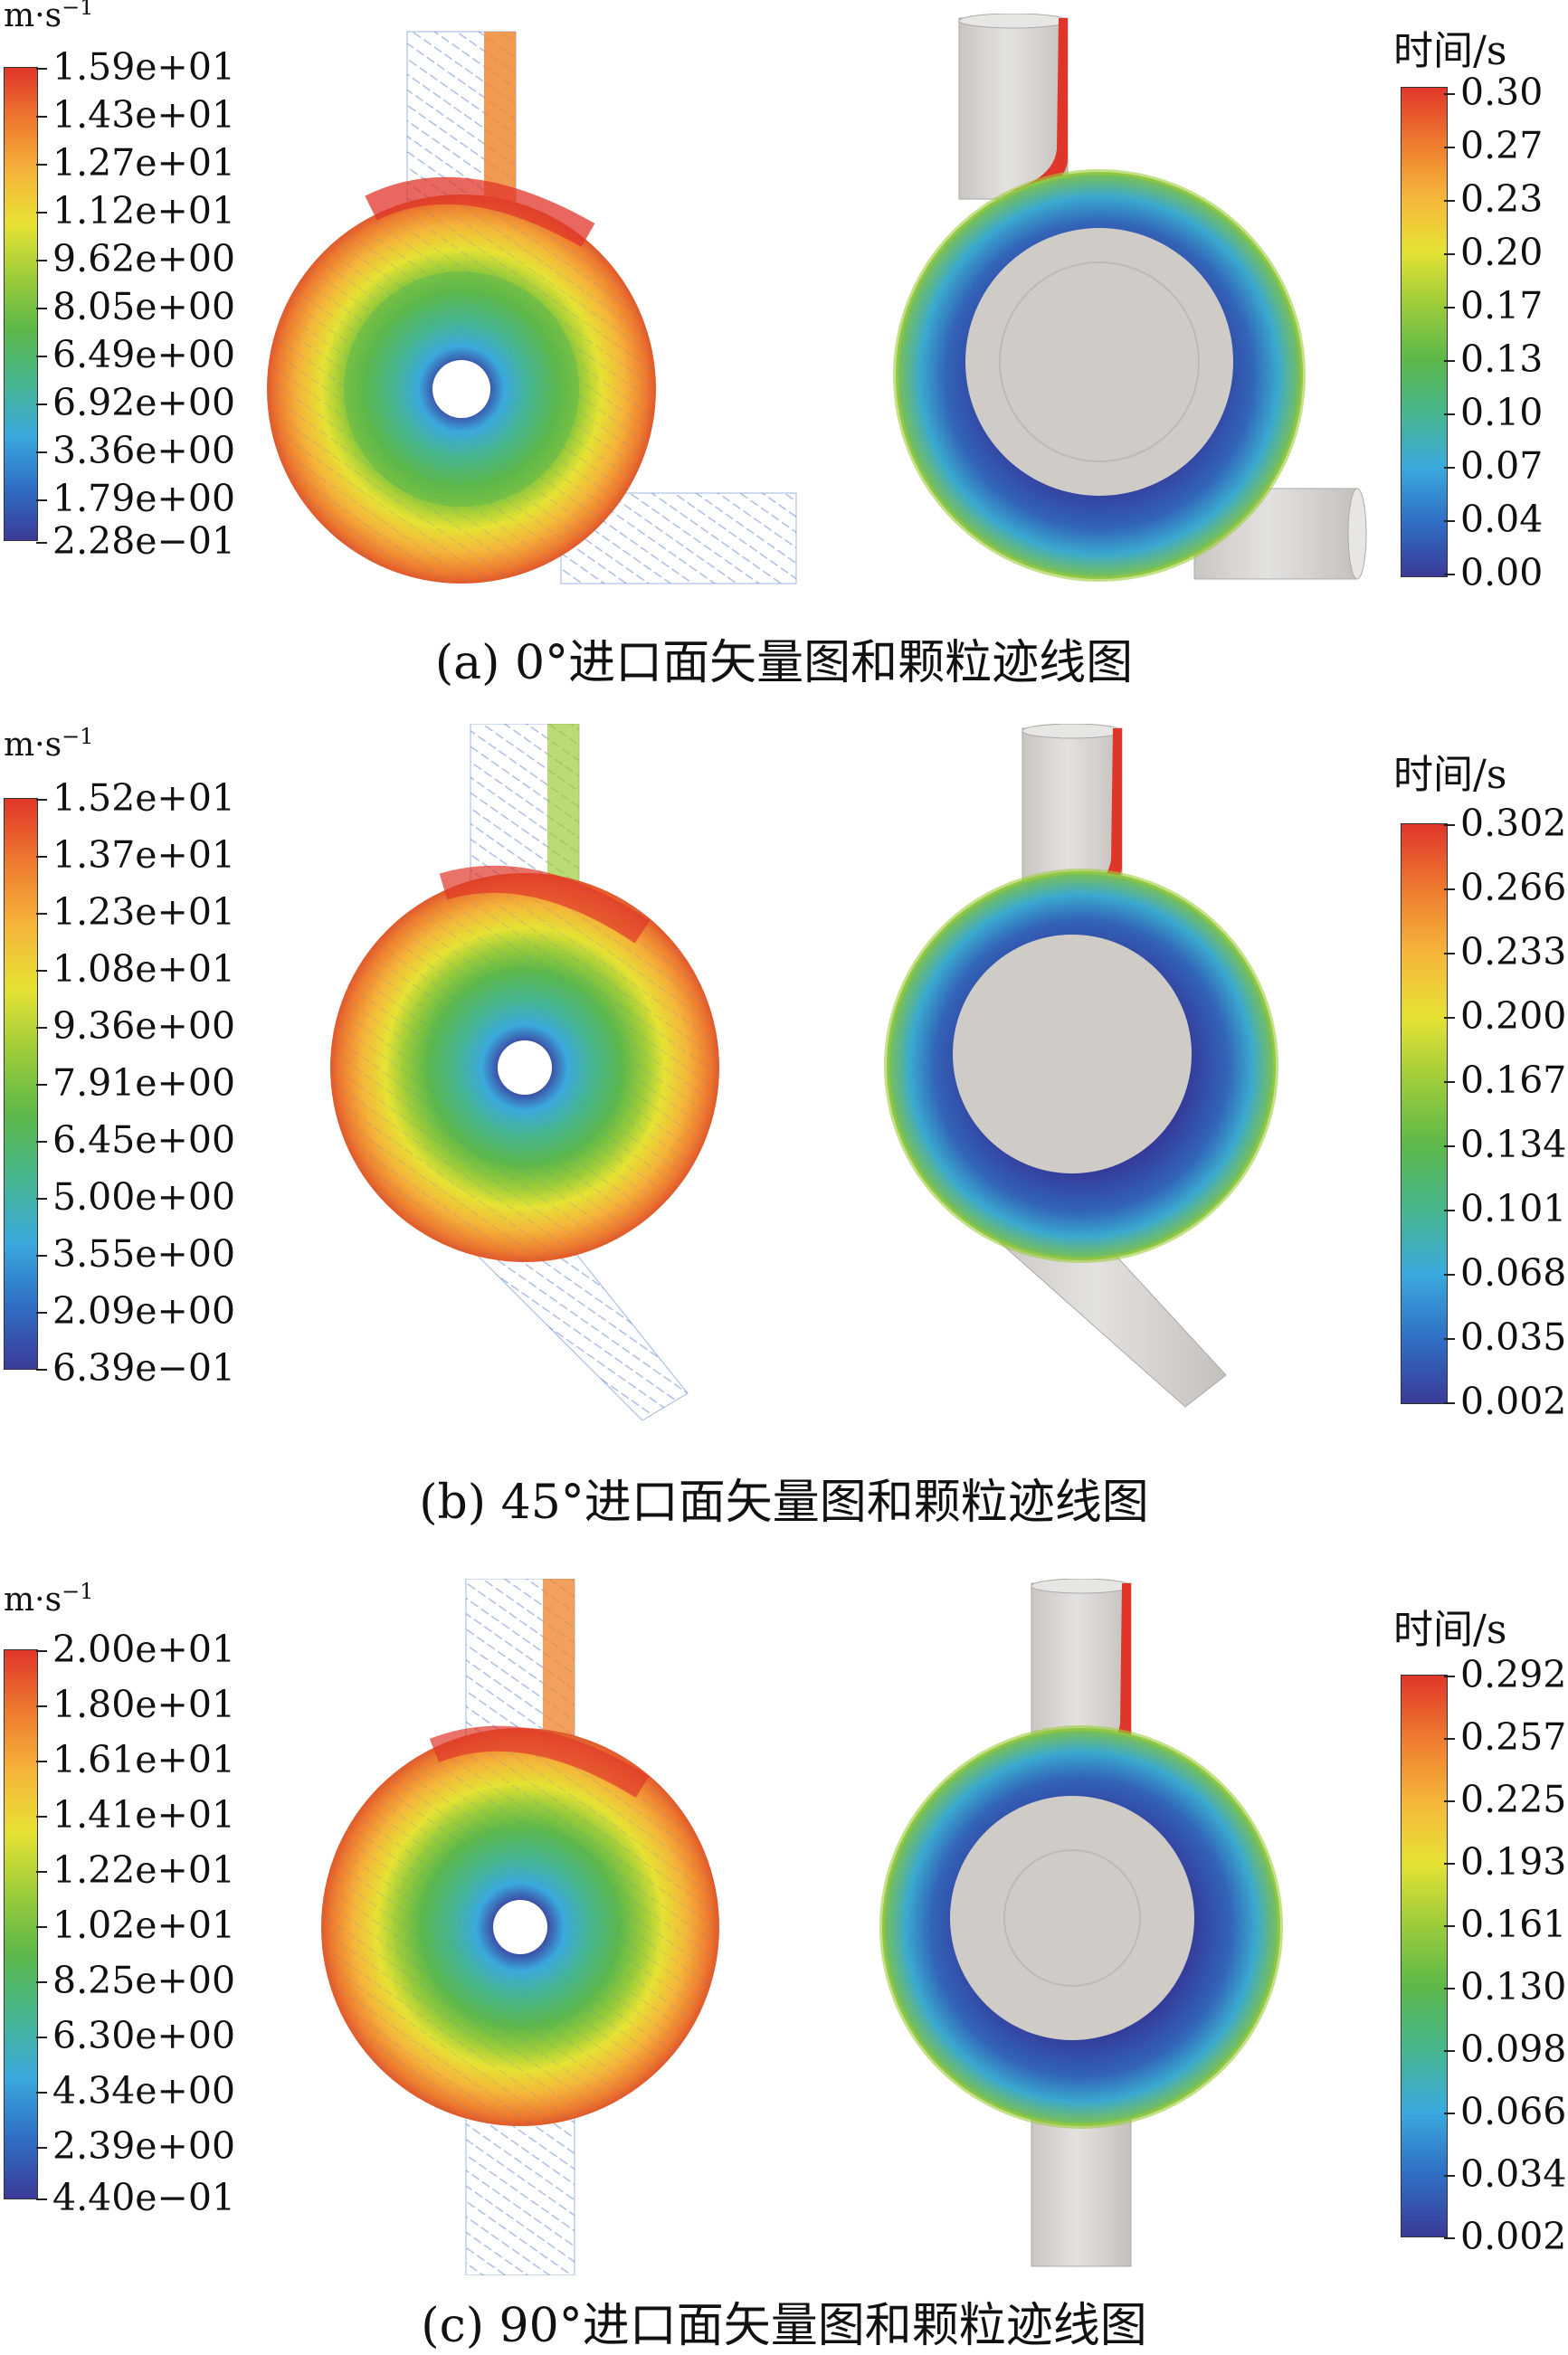 This screenshot has height=2355, width=1568. Describe the element at coordinates (1505, 951) in the screenshot. I see `time-tick: 0.233` at that location.